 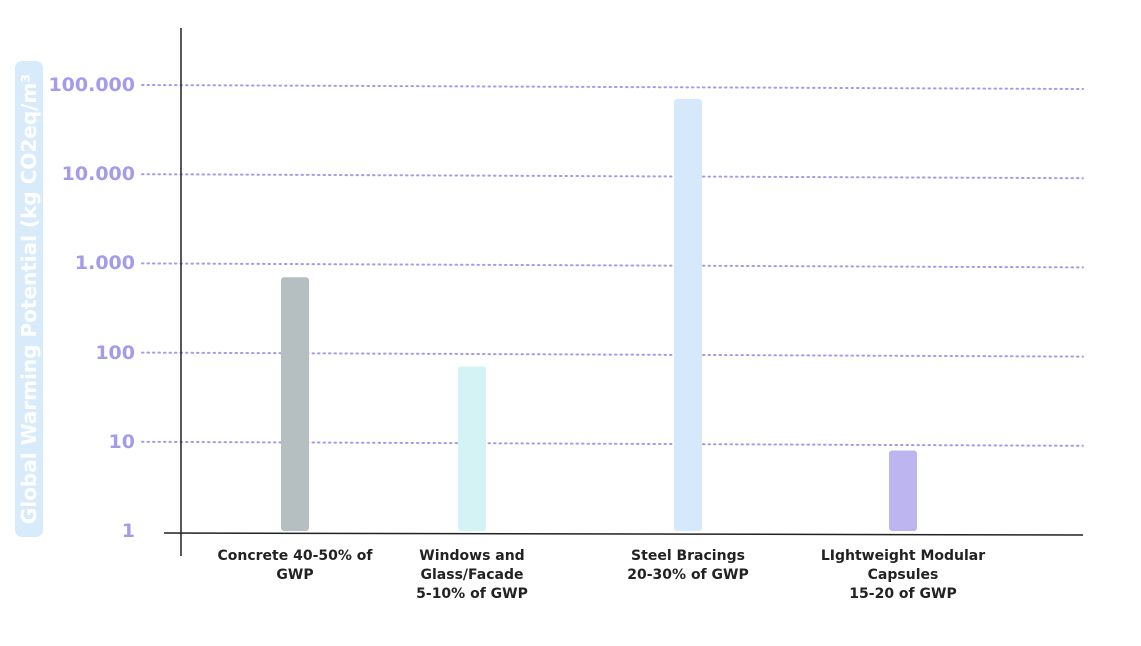 I want to click on category-label: Concrete 40-50% of GWP, so click(x=295, y=565).